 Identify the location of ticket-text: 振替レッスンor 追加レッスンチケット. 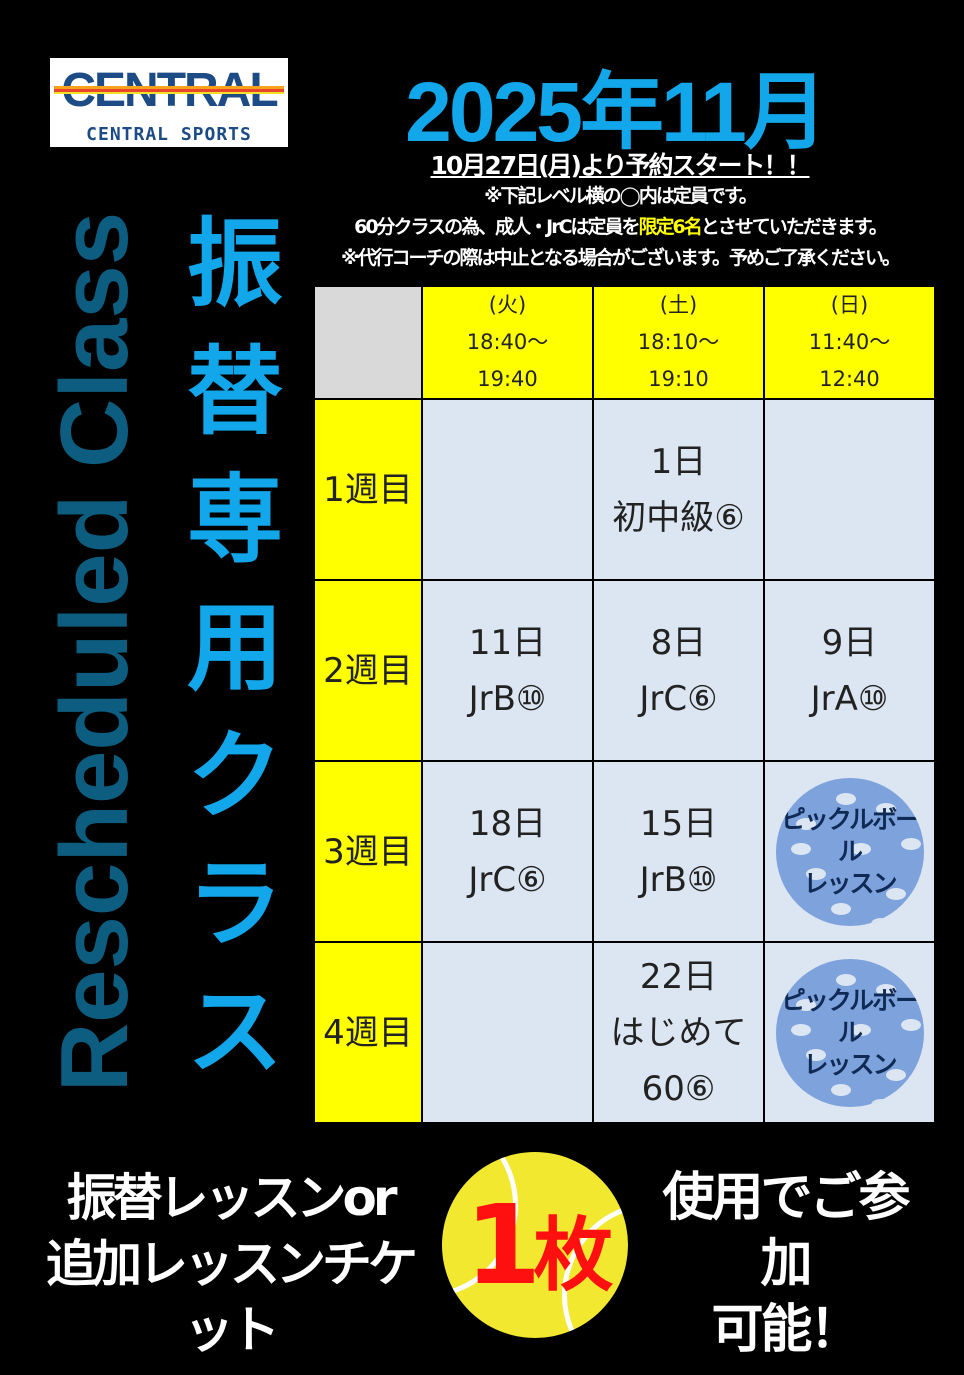
(230, 1264).